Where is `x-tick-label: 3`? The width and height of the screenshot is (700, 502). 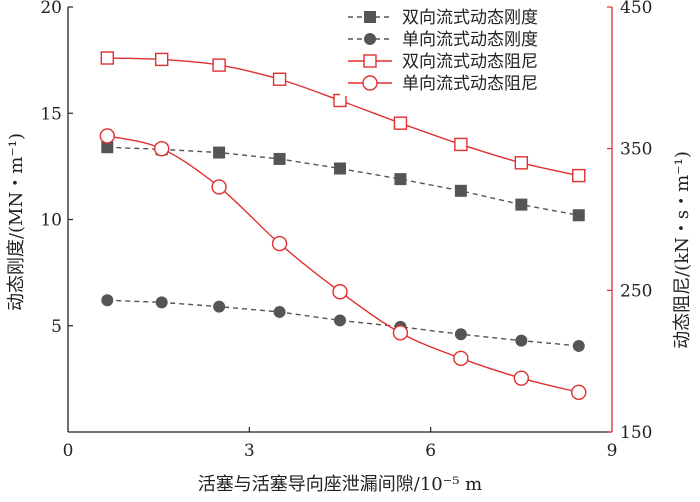
x-tick-label: 3 is located at coordinates (249, 451).